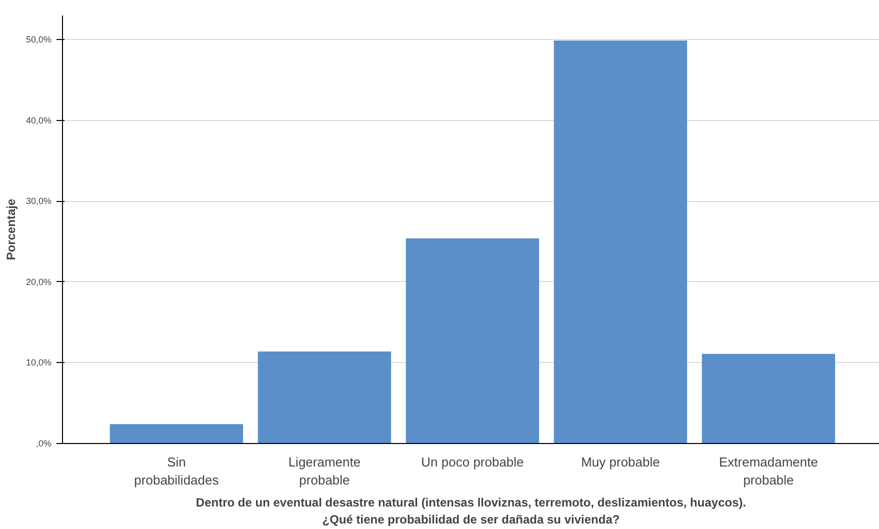  Describe the element at coordinates (44, 443) in the screenshot. I see `y-tick-label: ,0%` at that location.